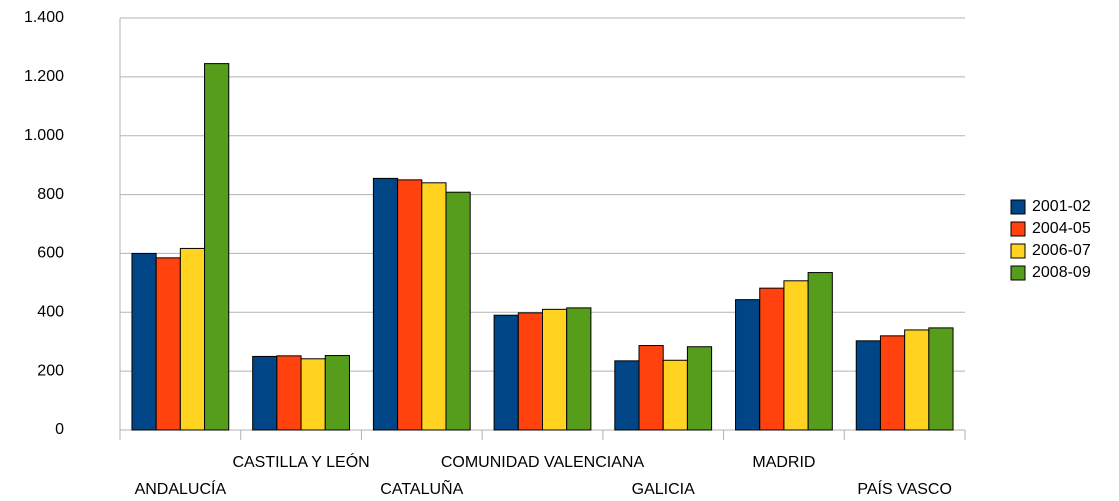 The image size is (1119, 501). I want to click on x-tick-label: MADRID, so click(783, 462).